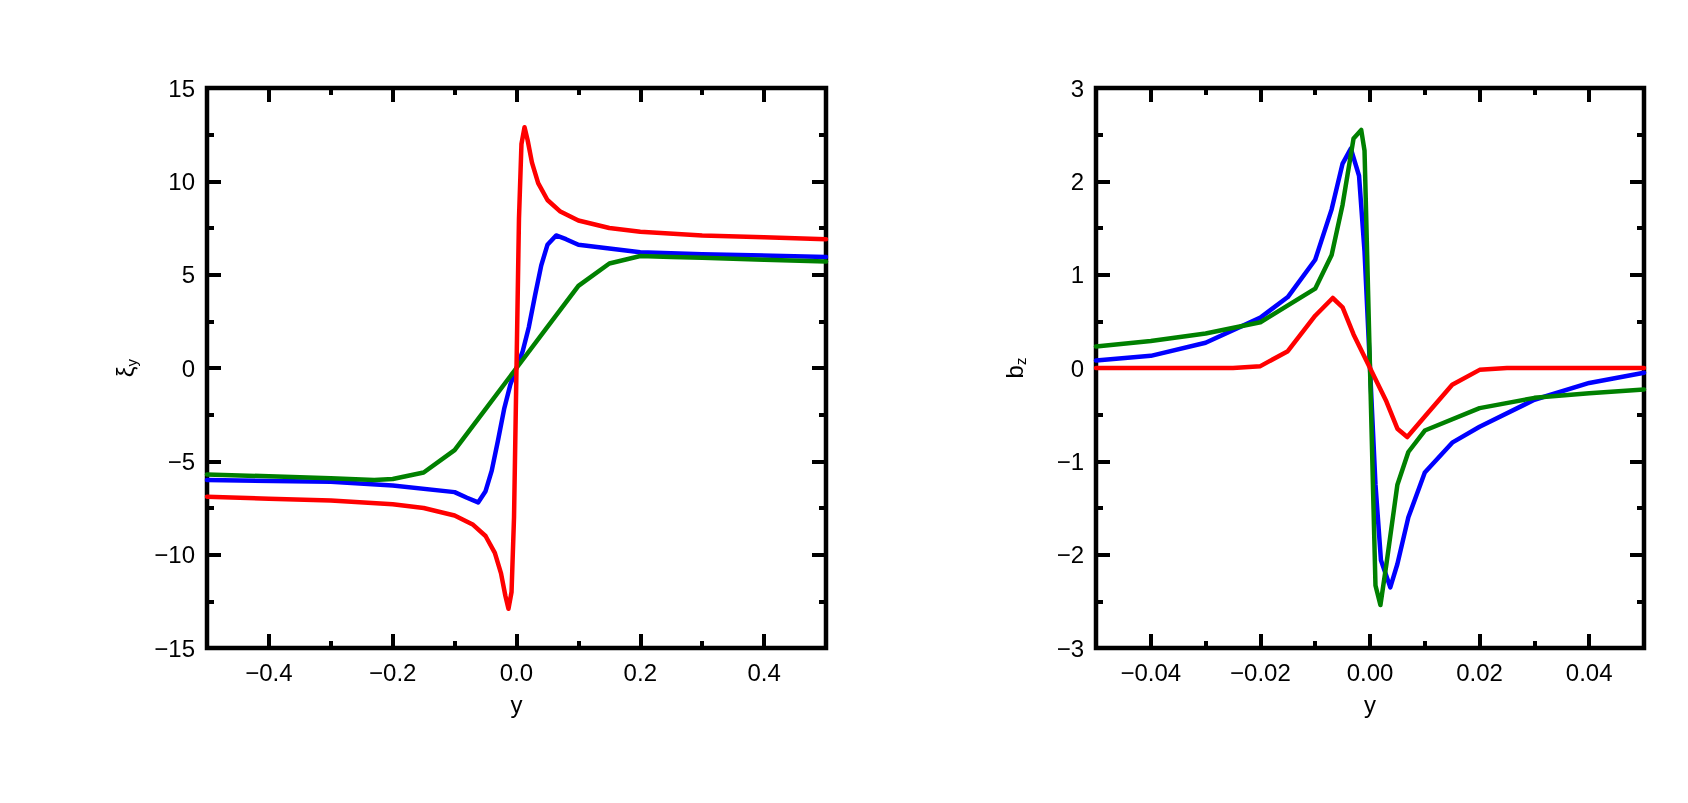 This screenshot has height=803, width=1688. What do you see at coordinates (1077, 88) in the screenshot?
I see `y-tick-label: 3` at bounding box center [1077, 88].